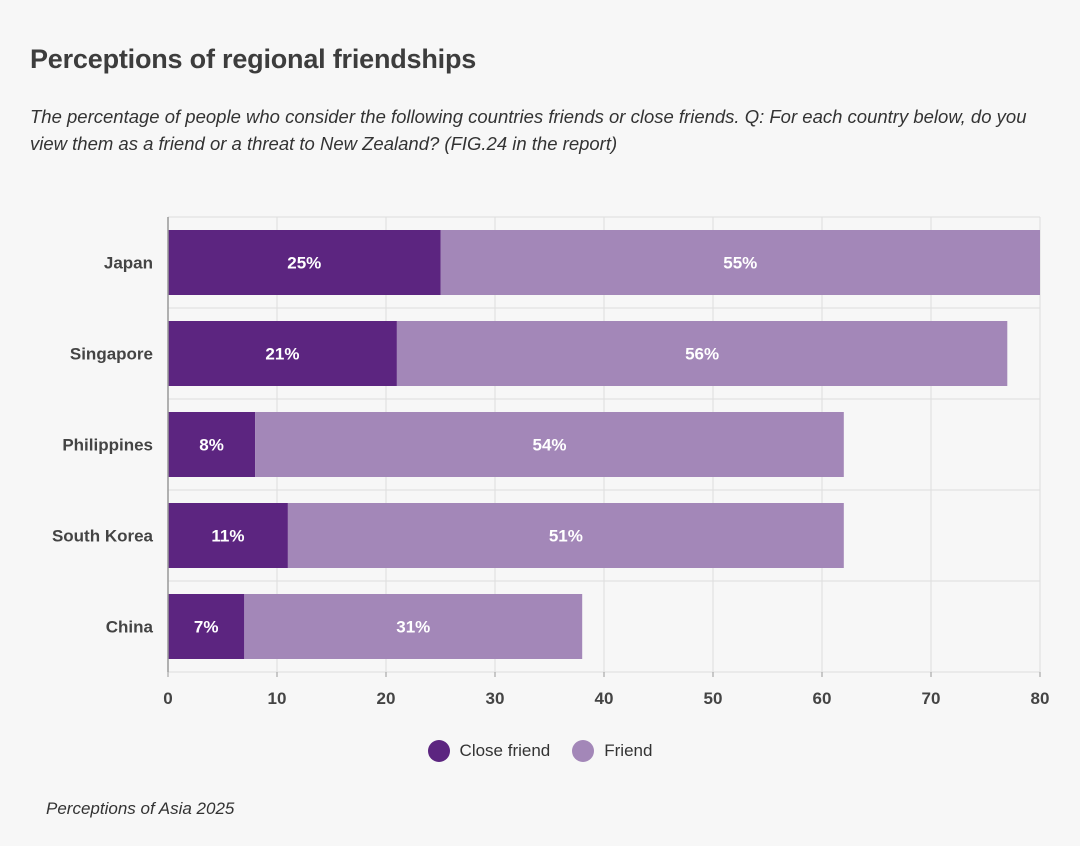 This screenshot has width=1080, height=846. I want to click on data-label: 8%, so click(211, 445).